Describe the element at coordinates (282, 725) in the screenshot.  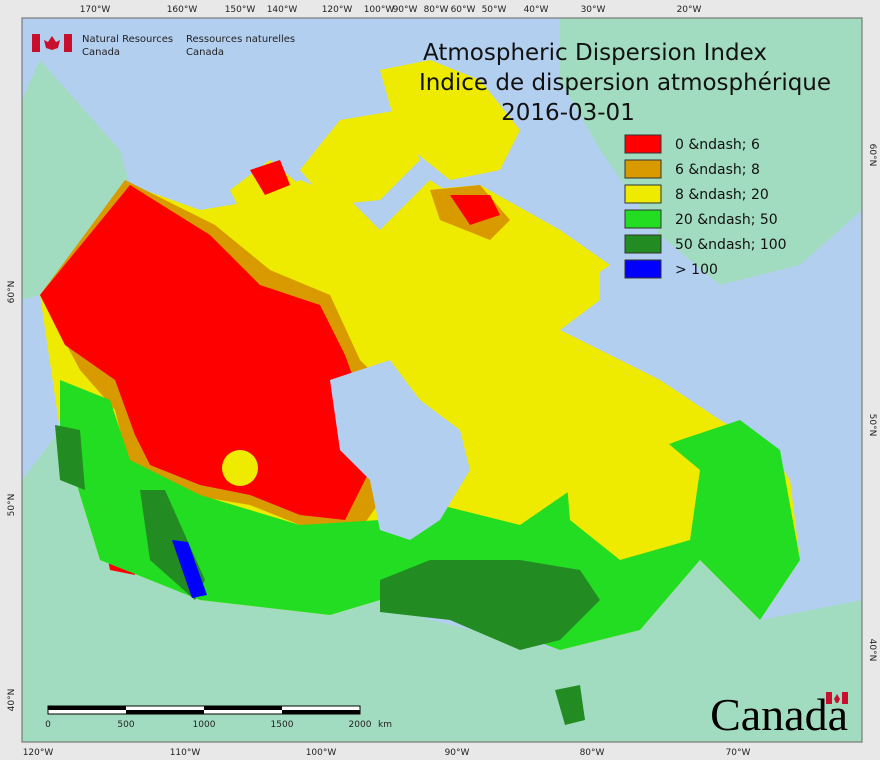
I see `scale-label: 1500` at that location.